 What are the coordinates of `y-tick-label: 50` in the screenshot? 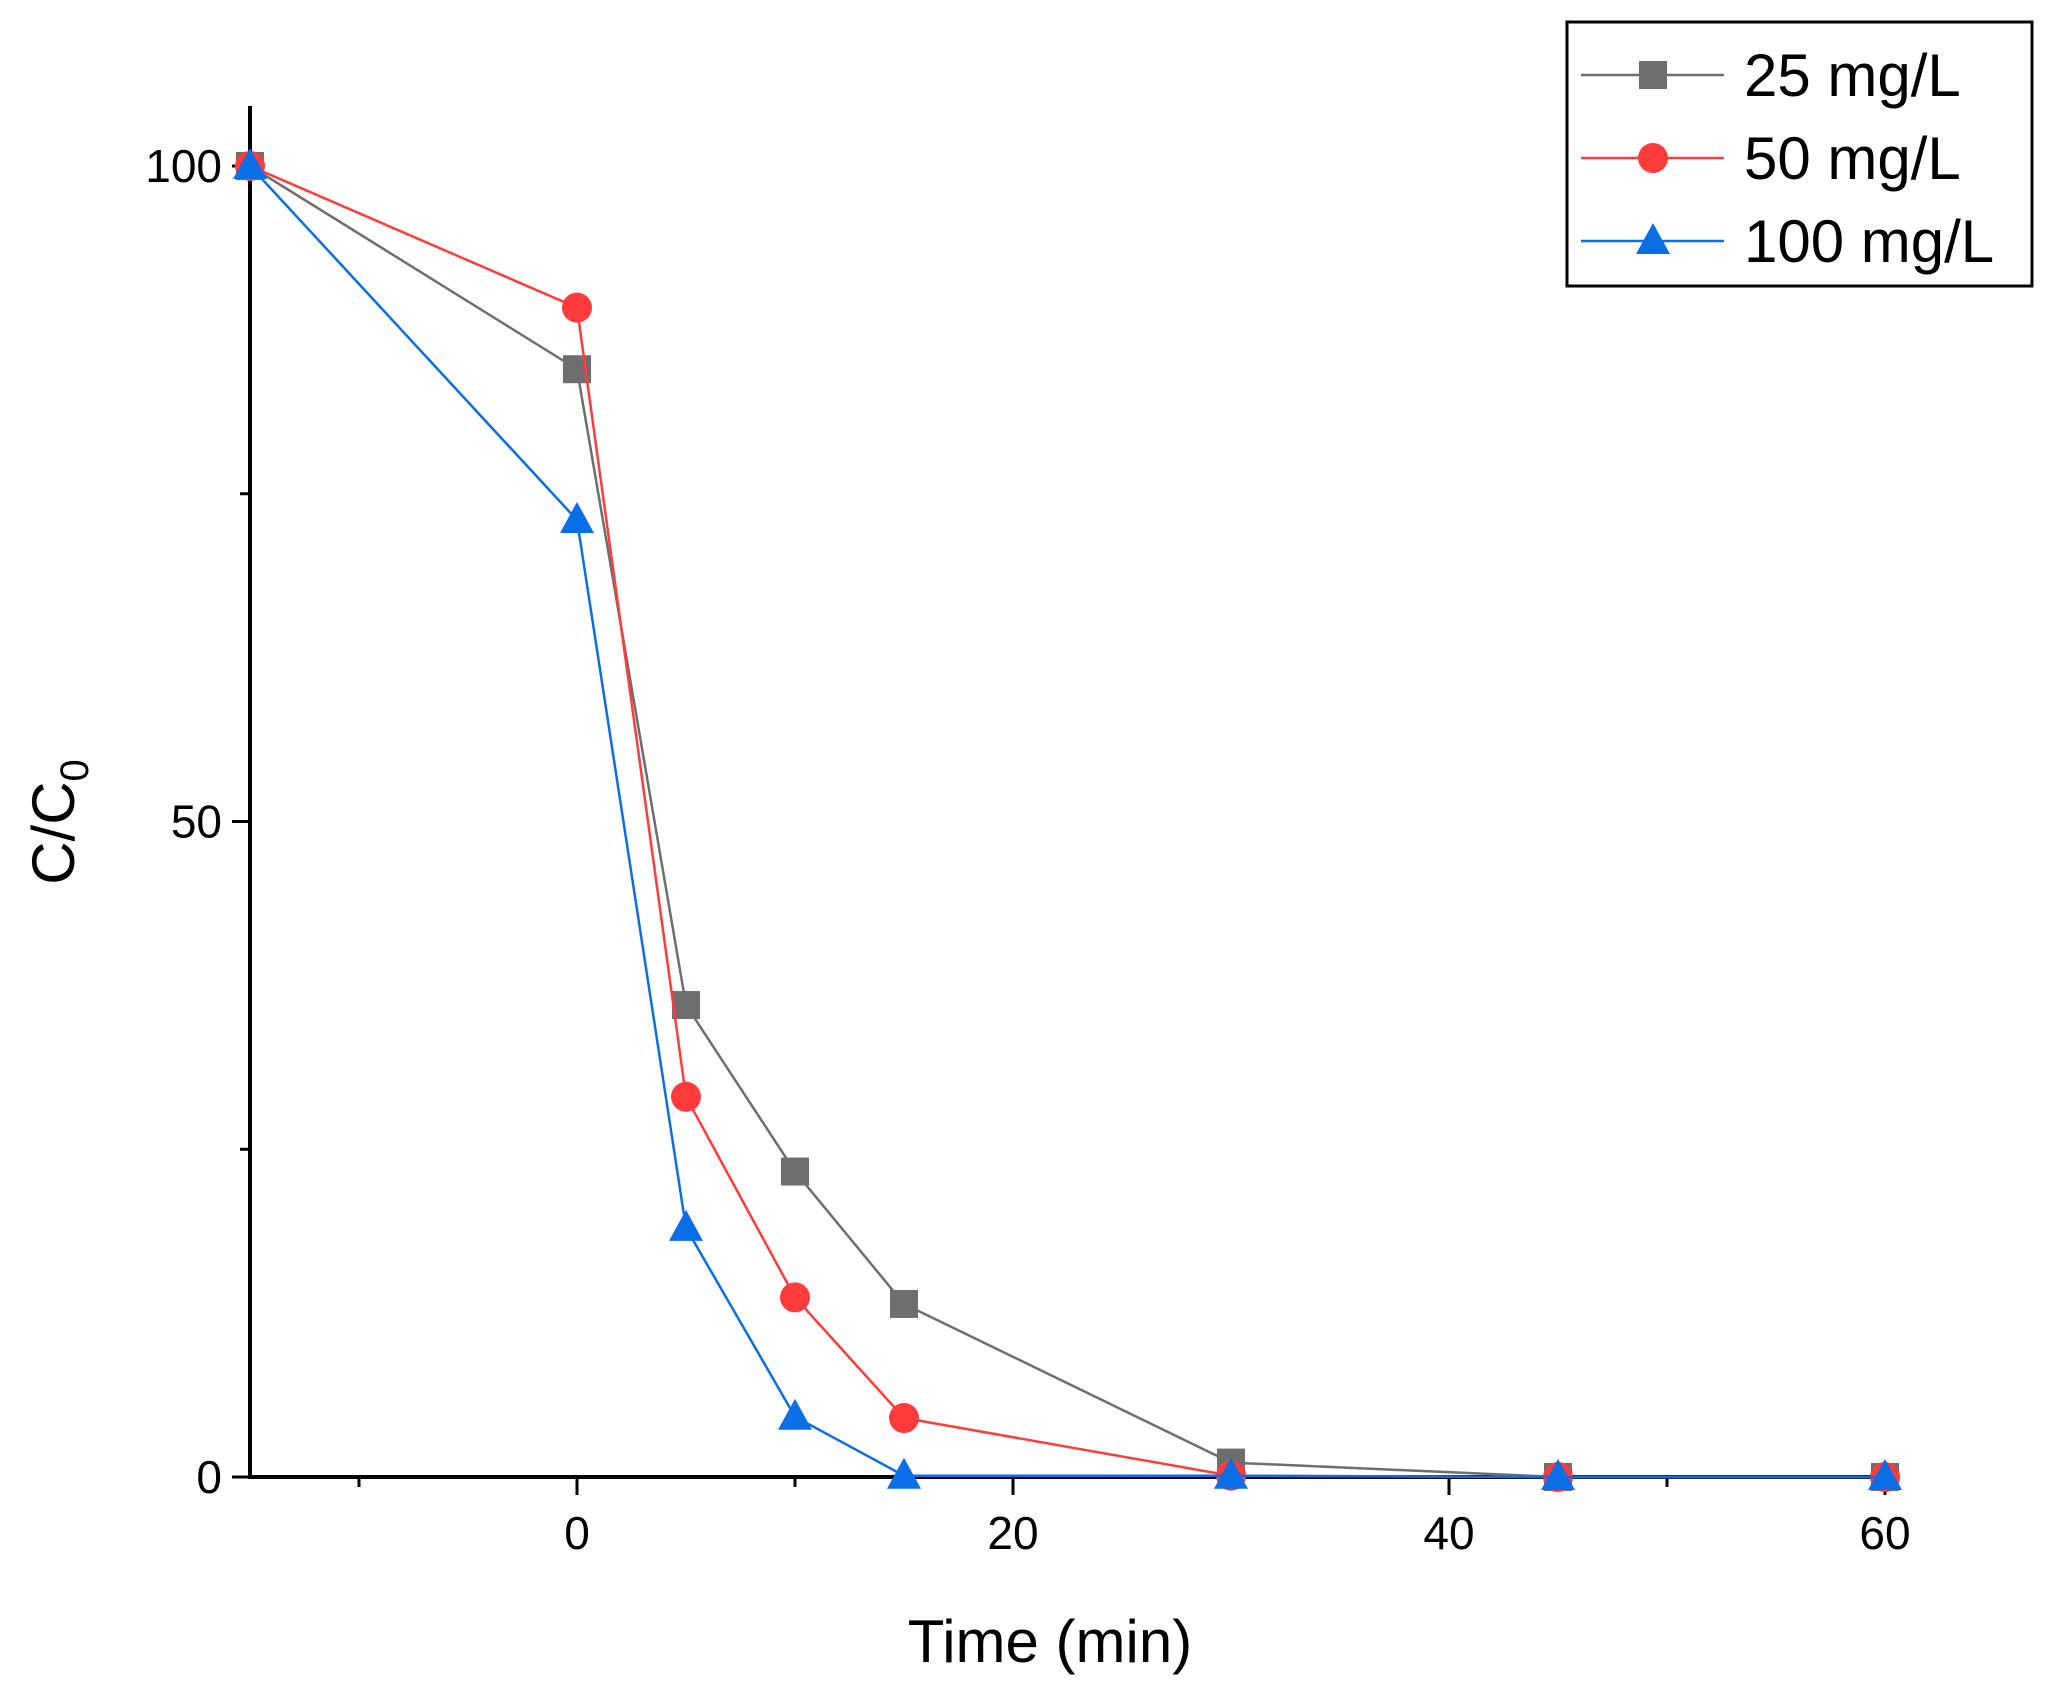 It's located at (196, 822).